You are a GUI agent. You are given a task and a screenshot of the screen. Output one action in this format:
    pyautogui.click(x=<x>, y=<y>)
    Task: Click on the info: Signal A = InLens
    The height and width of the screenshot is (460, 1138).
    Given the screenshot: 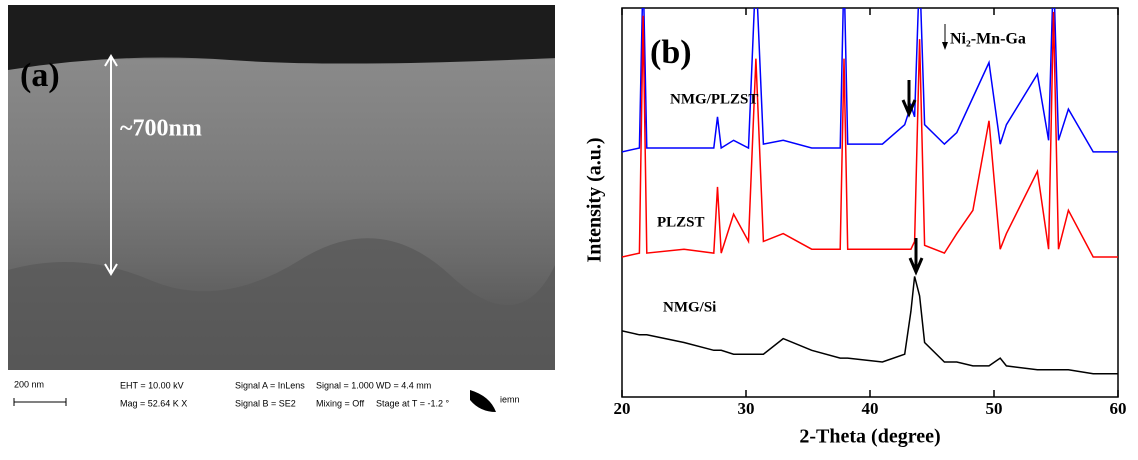 What is the action you would take?
    pyautogui.click(x=270, y=385)
    